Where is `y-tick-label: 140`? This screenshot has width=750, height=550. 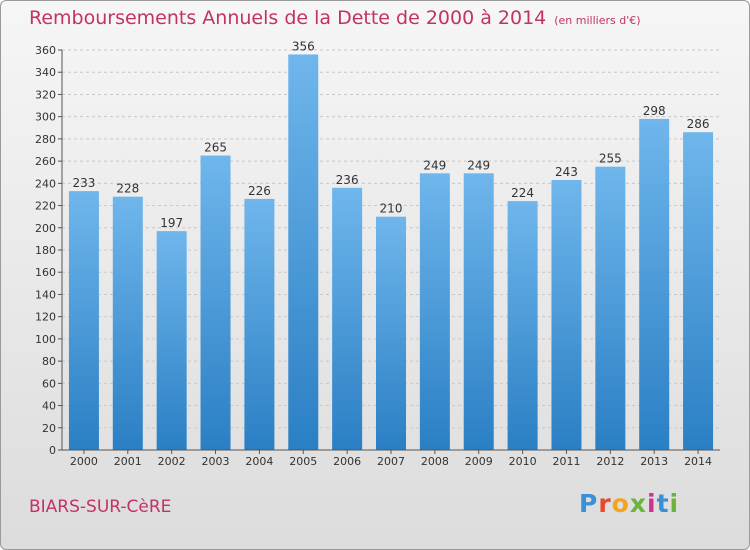
y-tick-label: 140 is located at coordinates (45, 294).